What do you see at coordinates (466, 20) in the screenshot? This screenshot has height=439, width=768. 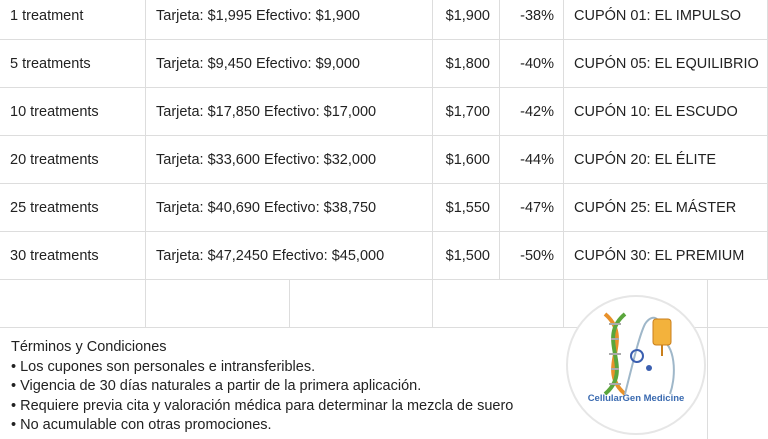 I see `table-cell: $1,900` at bounding box center [466, 20].